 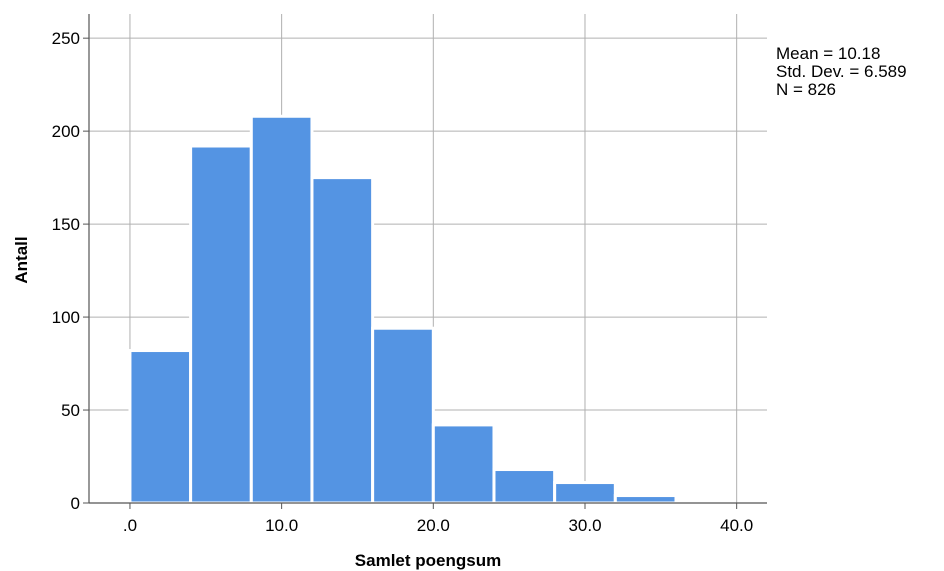 I want to click on y-tick-label: 0, so click(x=75, y=503).